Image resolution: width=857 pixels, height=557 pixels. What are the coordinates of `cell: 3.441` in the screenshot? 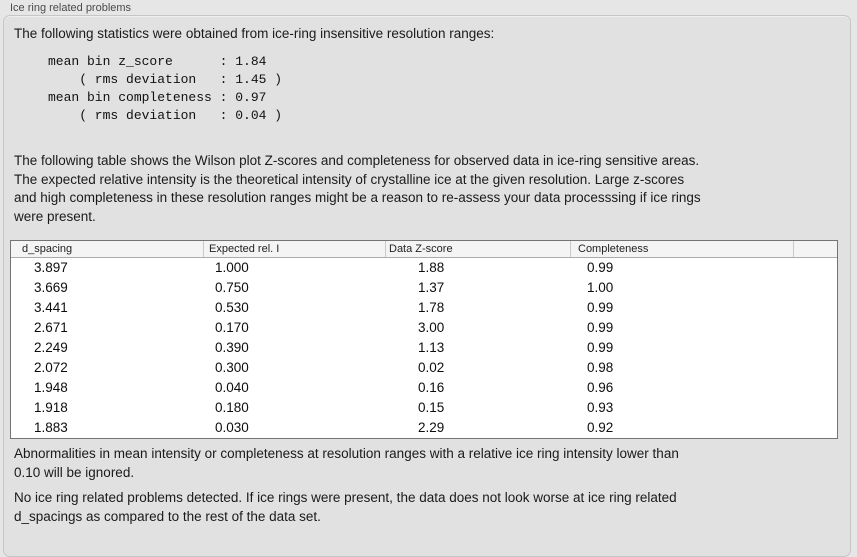 It's located at (51, 307).